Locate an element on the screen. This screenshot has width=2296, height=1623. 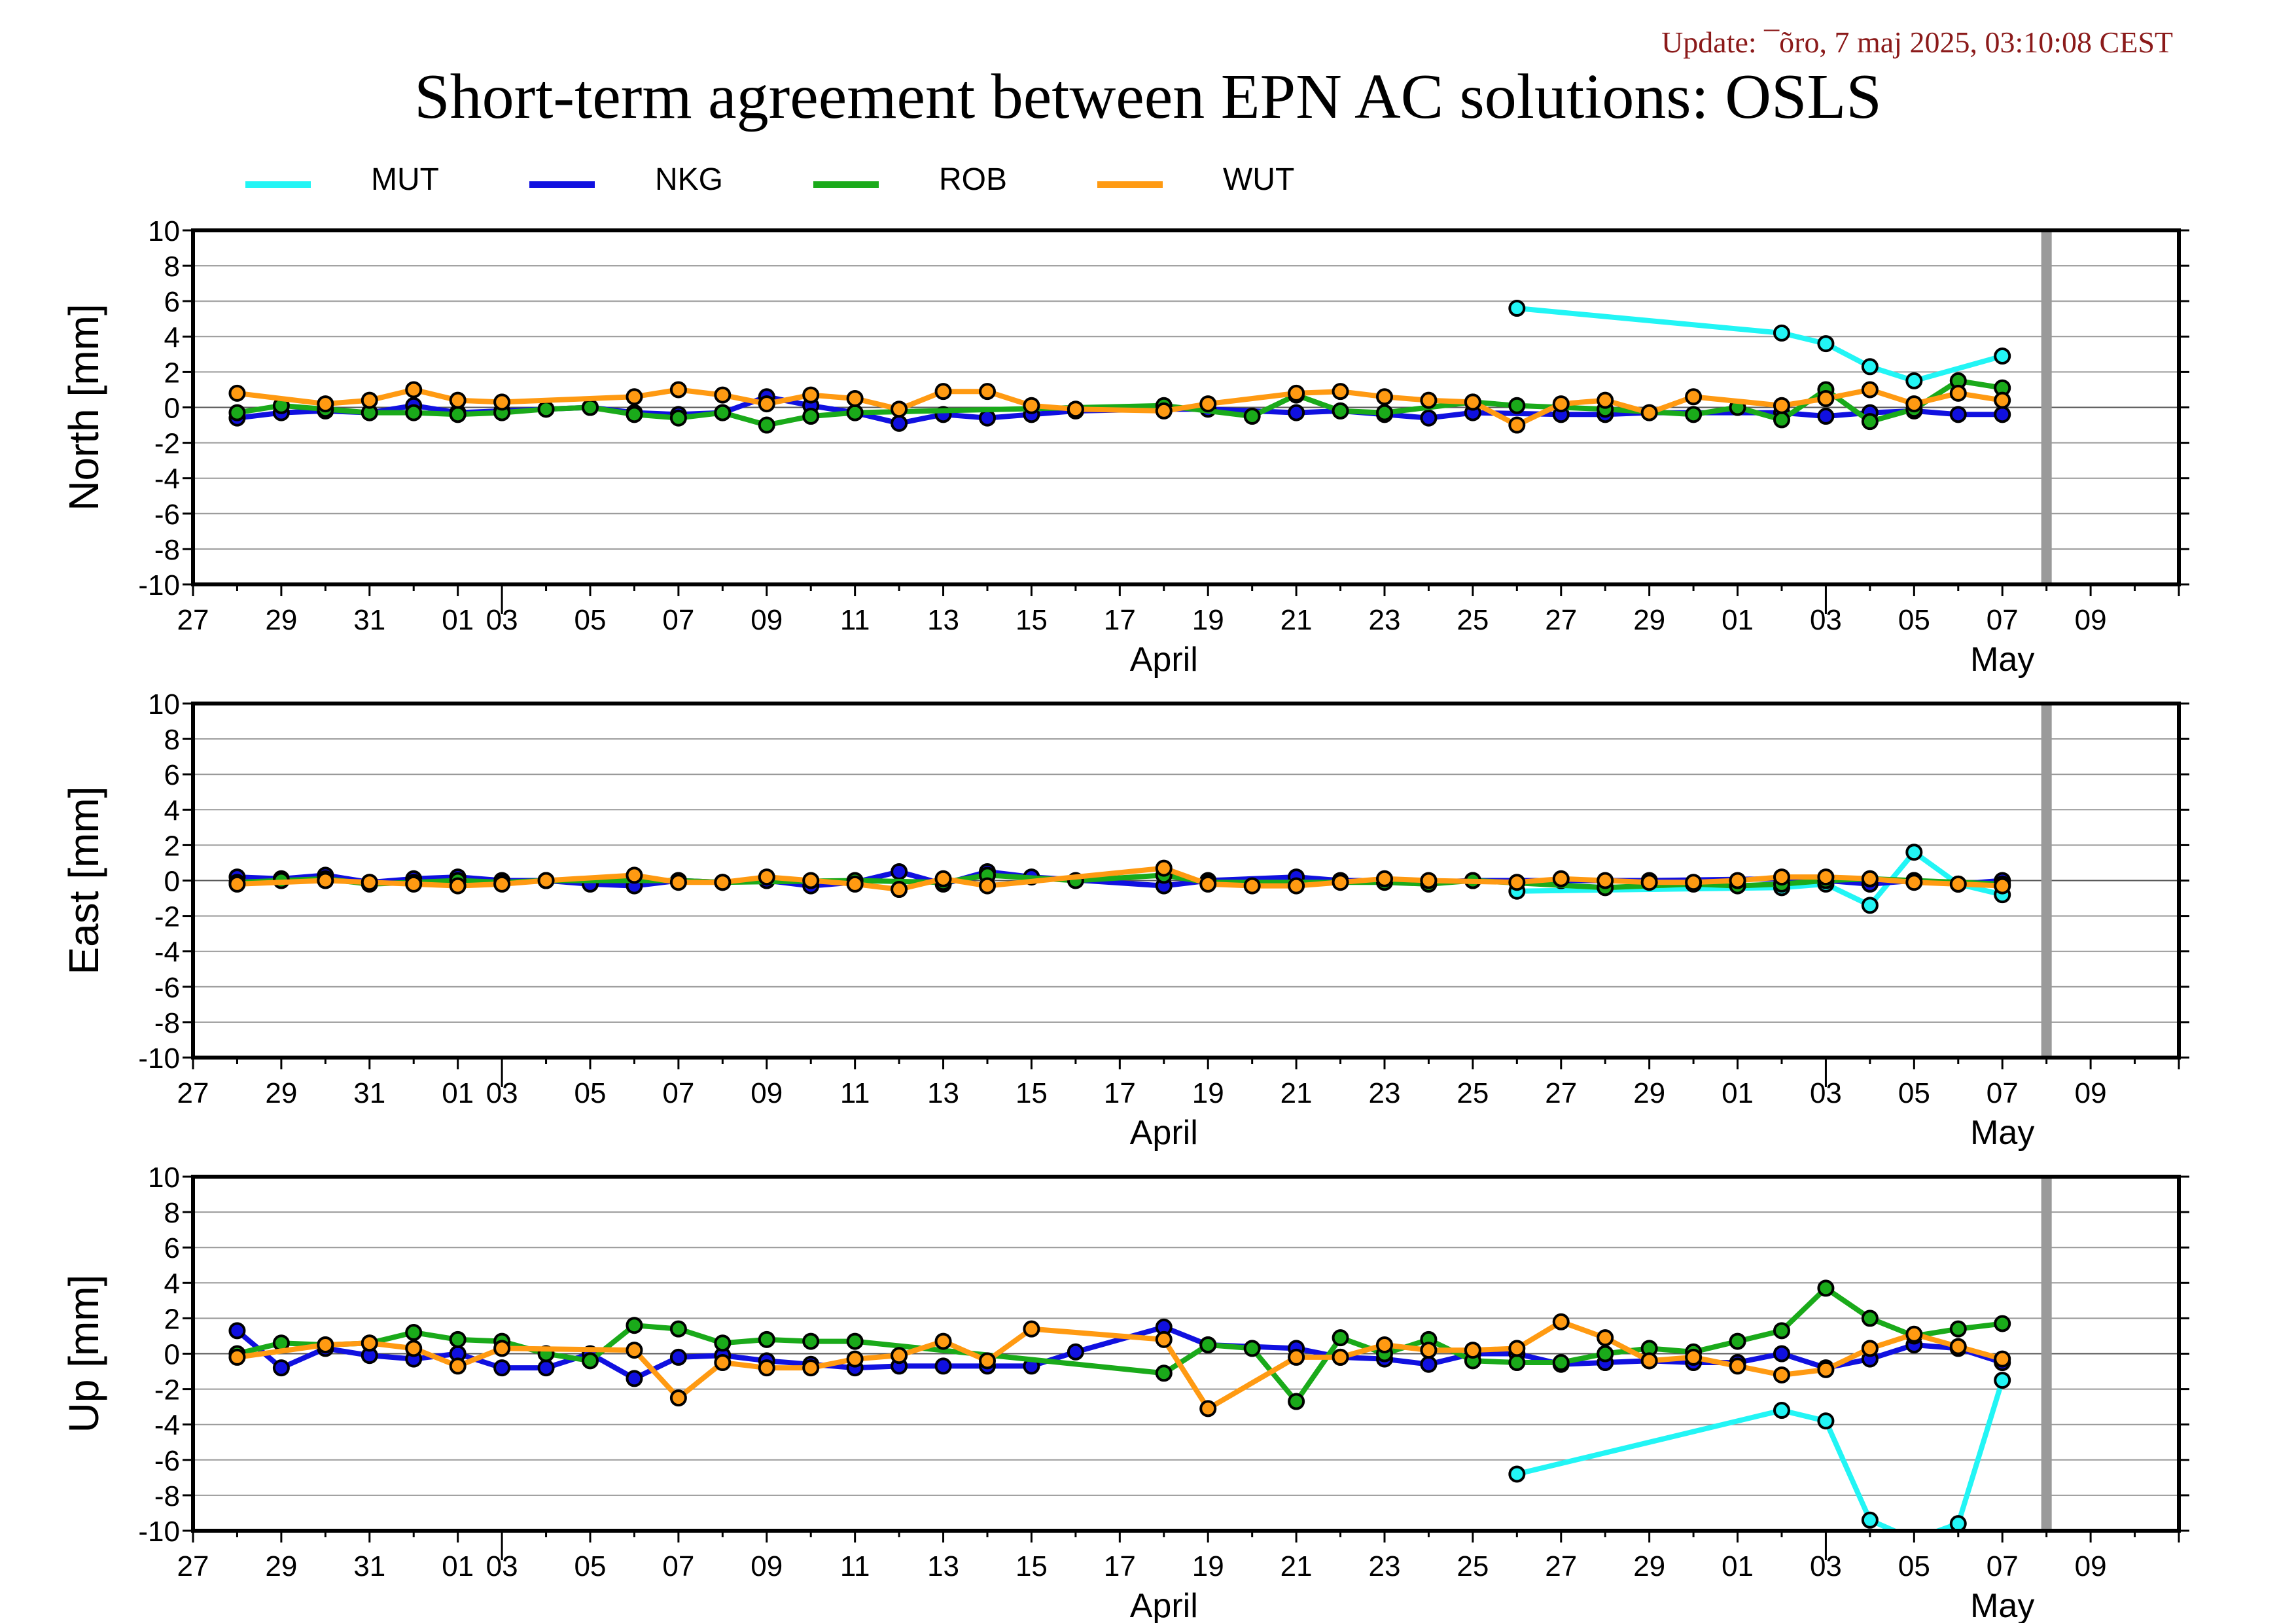
legend-swatch-mut is located at coordinates (278, 185).